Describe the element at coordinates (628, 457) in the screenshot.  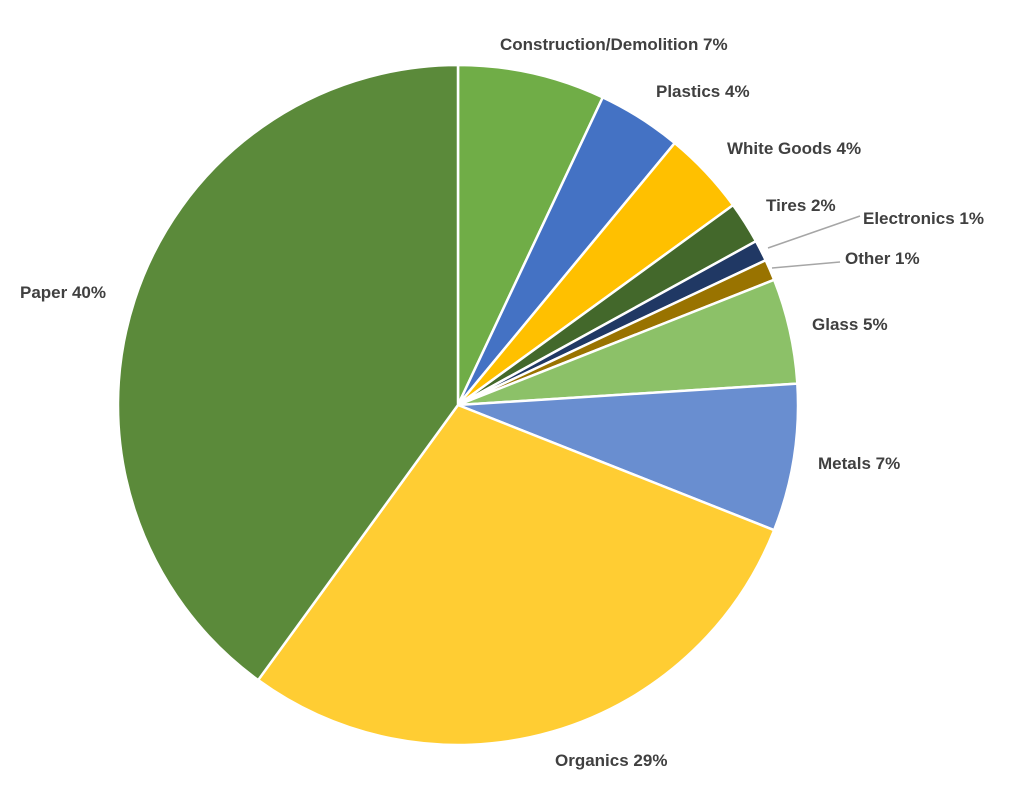
I see `pie-slice-metals` at that location.